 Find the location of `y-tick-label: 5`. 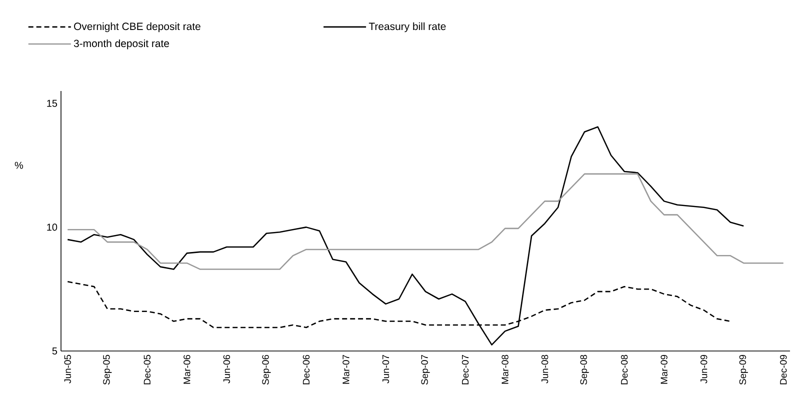

y-tick-label: 5 is located at coordinates (55, 351).